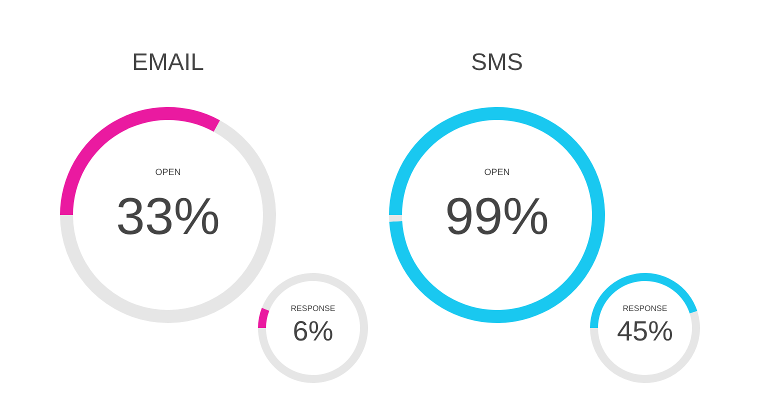  What do you see at coordinates (645, 330) in the screenshot?
I see `data-label: 45%` at bounding box center [645, 330].